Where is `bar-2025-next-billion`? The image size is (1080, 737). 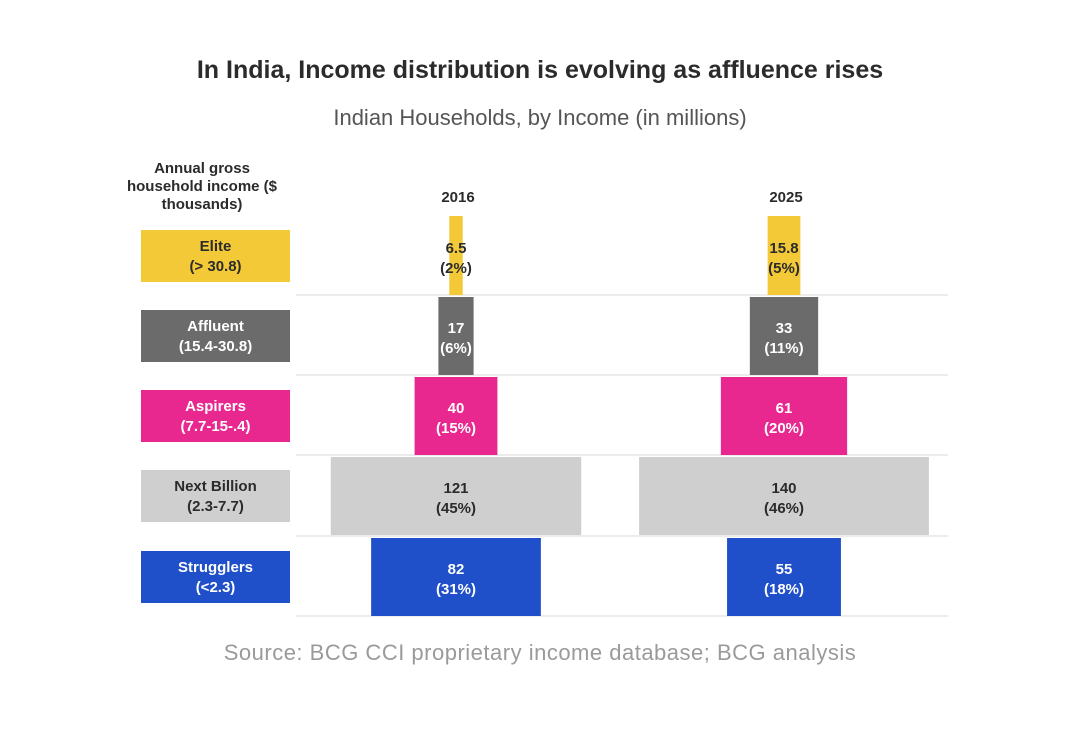 bar-2025-next-billion is located at coordinates (784, 496).